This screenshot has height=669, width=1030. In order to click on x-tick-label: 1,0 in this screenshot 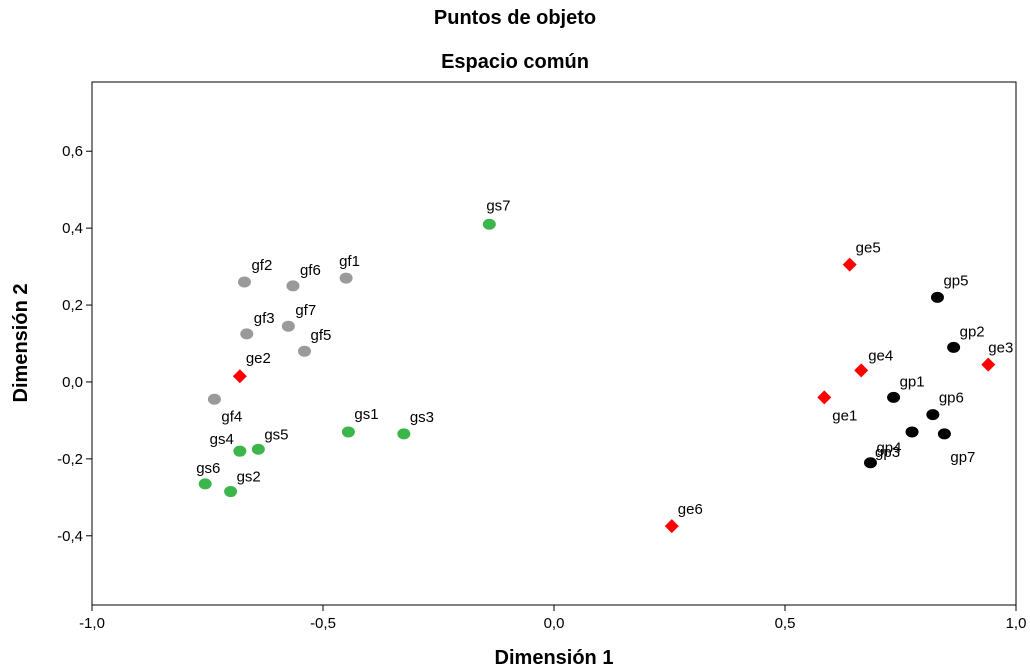, I will do `click(1016, 623)`.